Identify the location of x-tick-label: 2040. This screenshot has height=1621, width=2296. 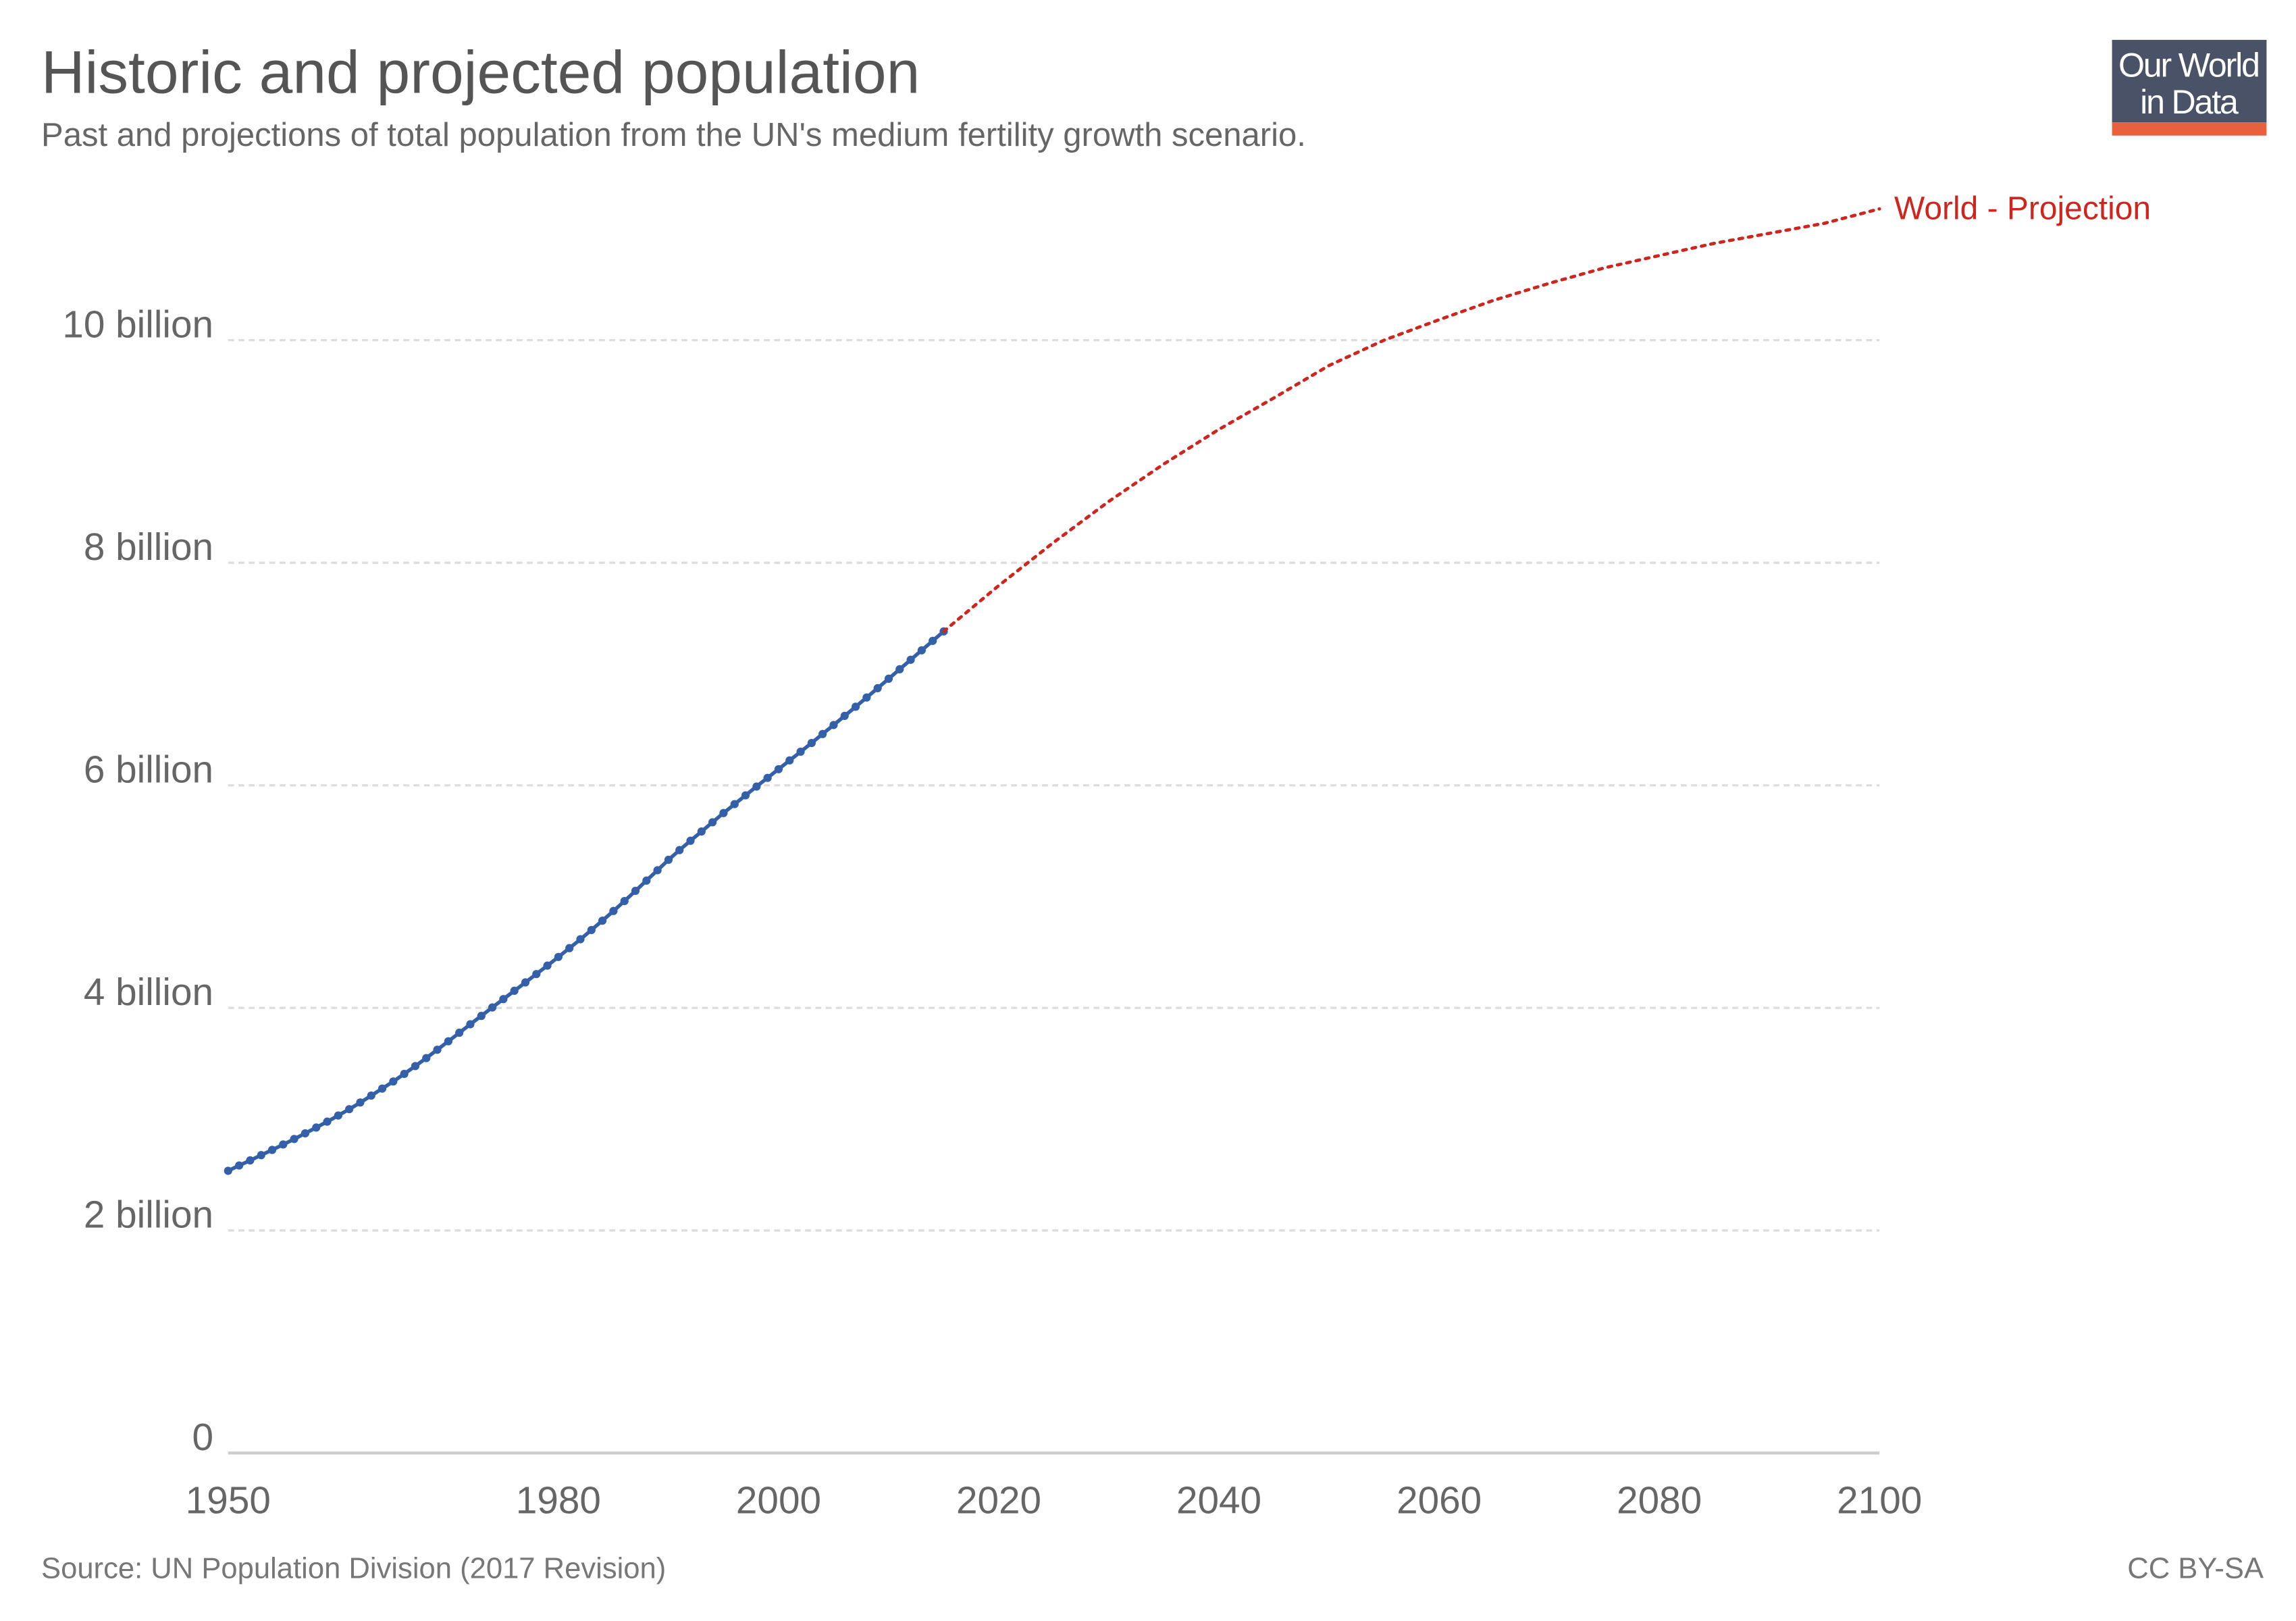
(1218, 1501).